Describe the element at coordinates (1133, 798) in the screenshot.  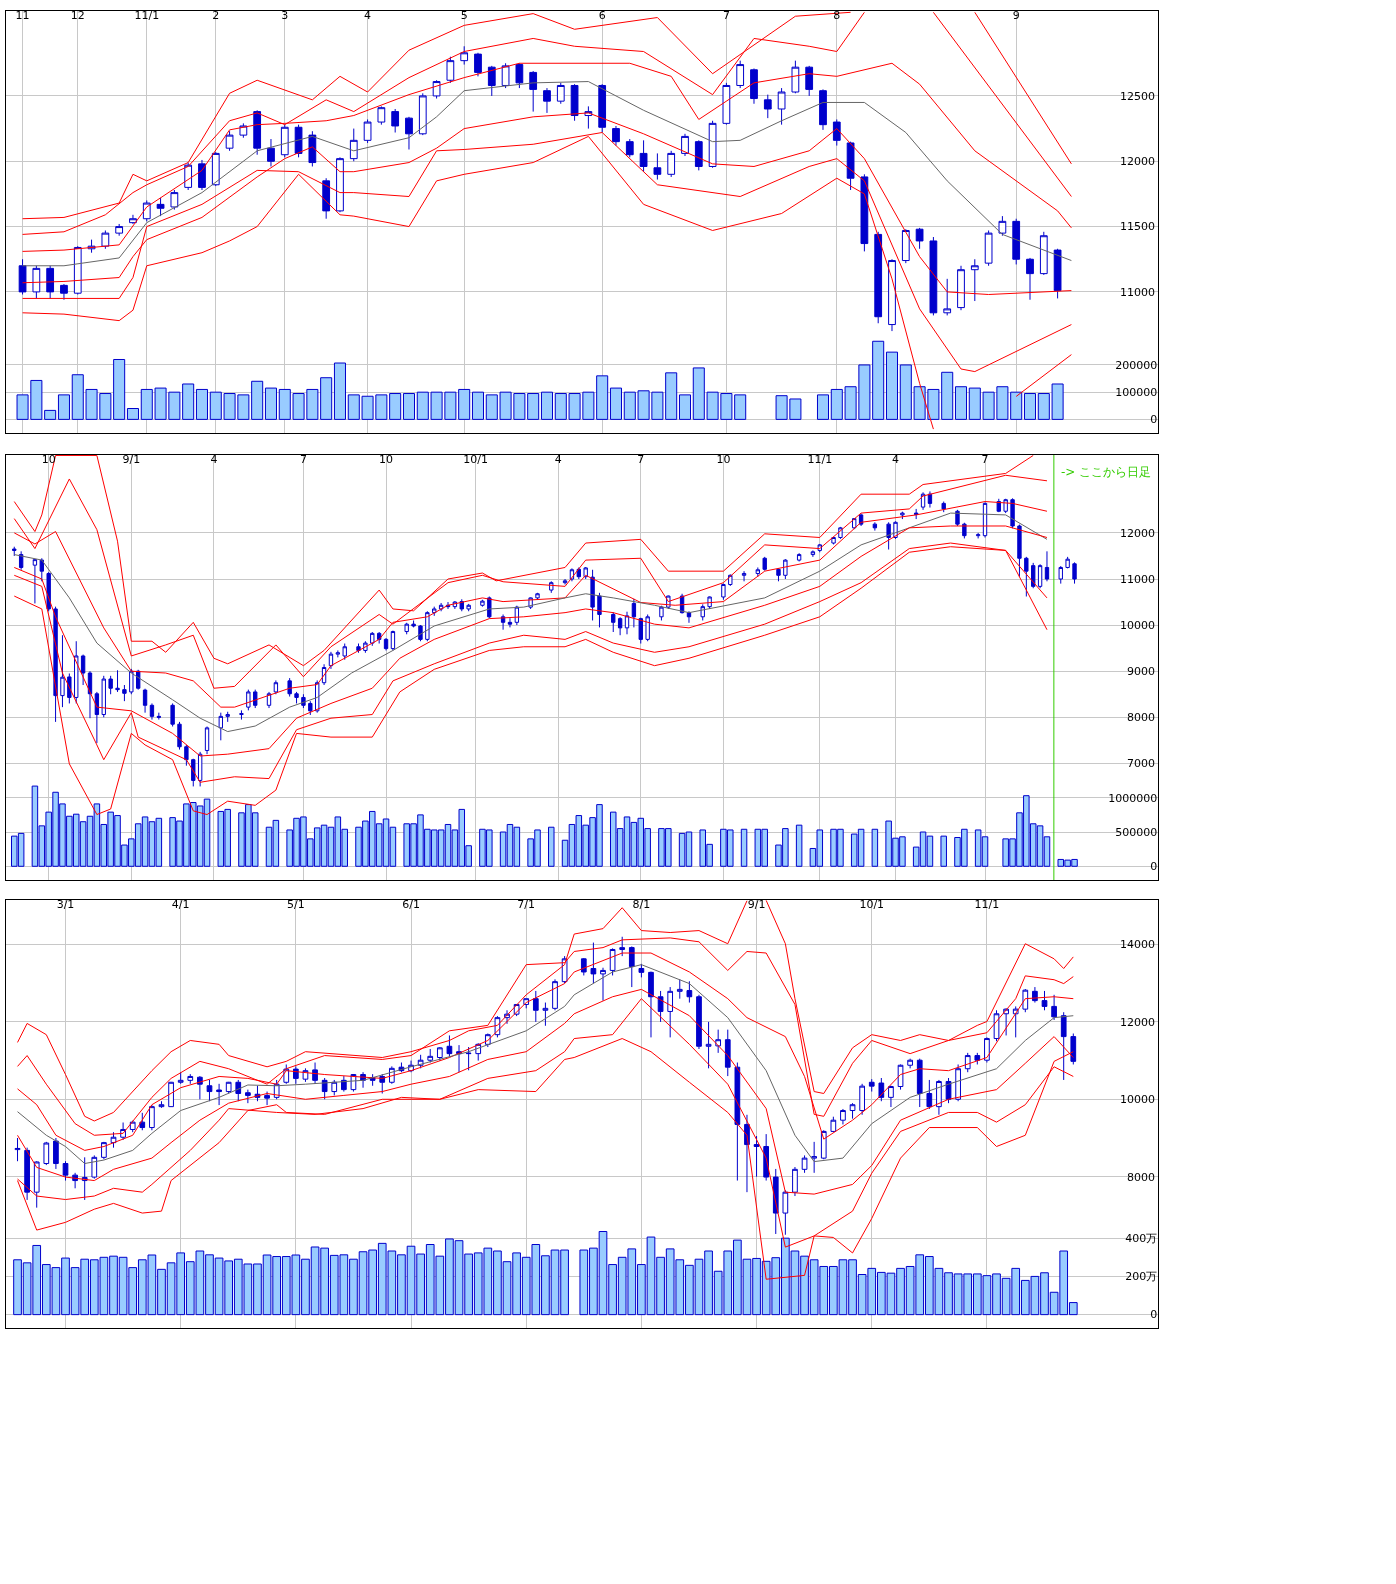
I see `y2-tick-label: 1000000` at that location.